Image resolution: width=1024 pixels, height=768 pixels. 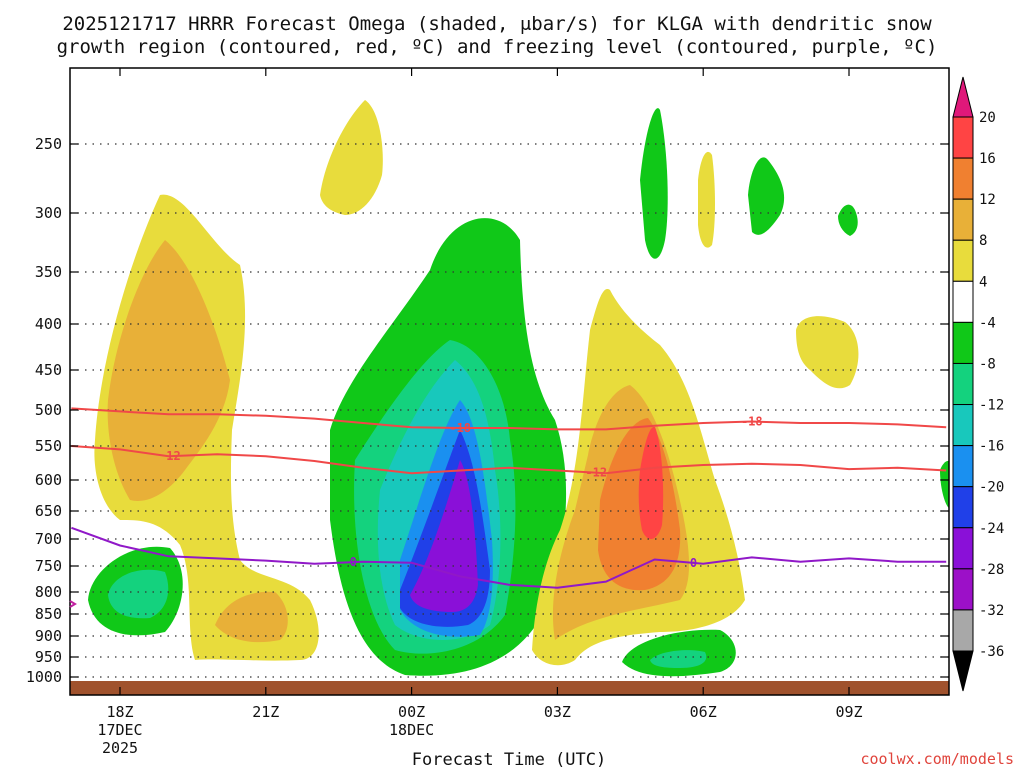 What do you see at coordinates (48, 566) in the screenshot?
I see `y-tick-label-750: 750` at bounding box center [48, 566].